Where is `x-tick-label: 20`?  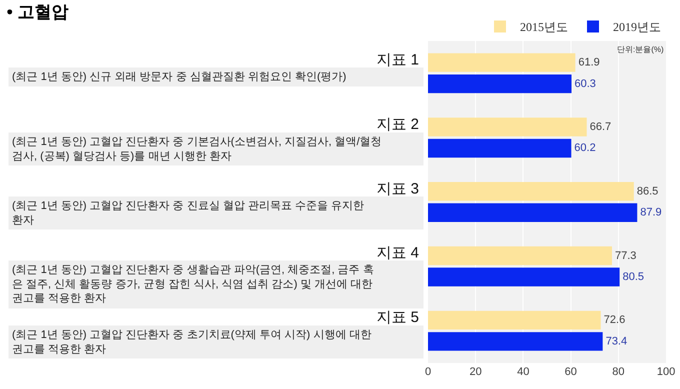
x-tick-label: 20 is located at coordinates (475, 372).